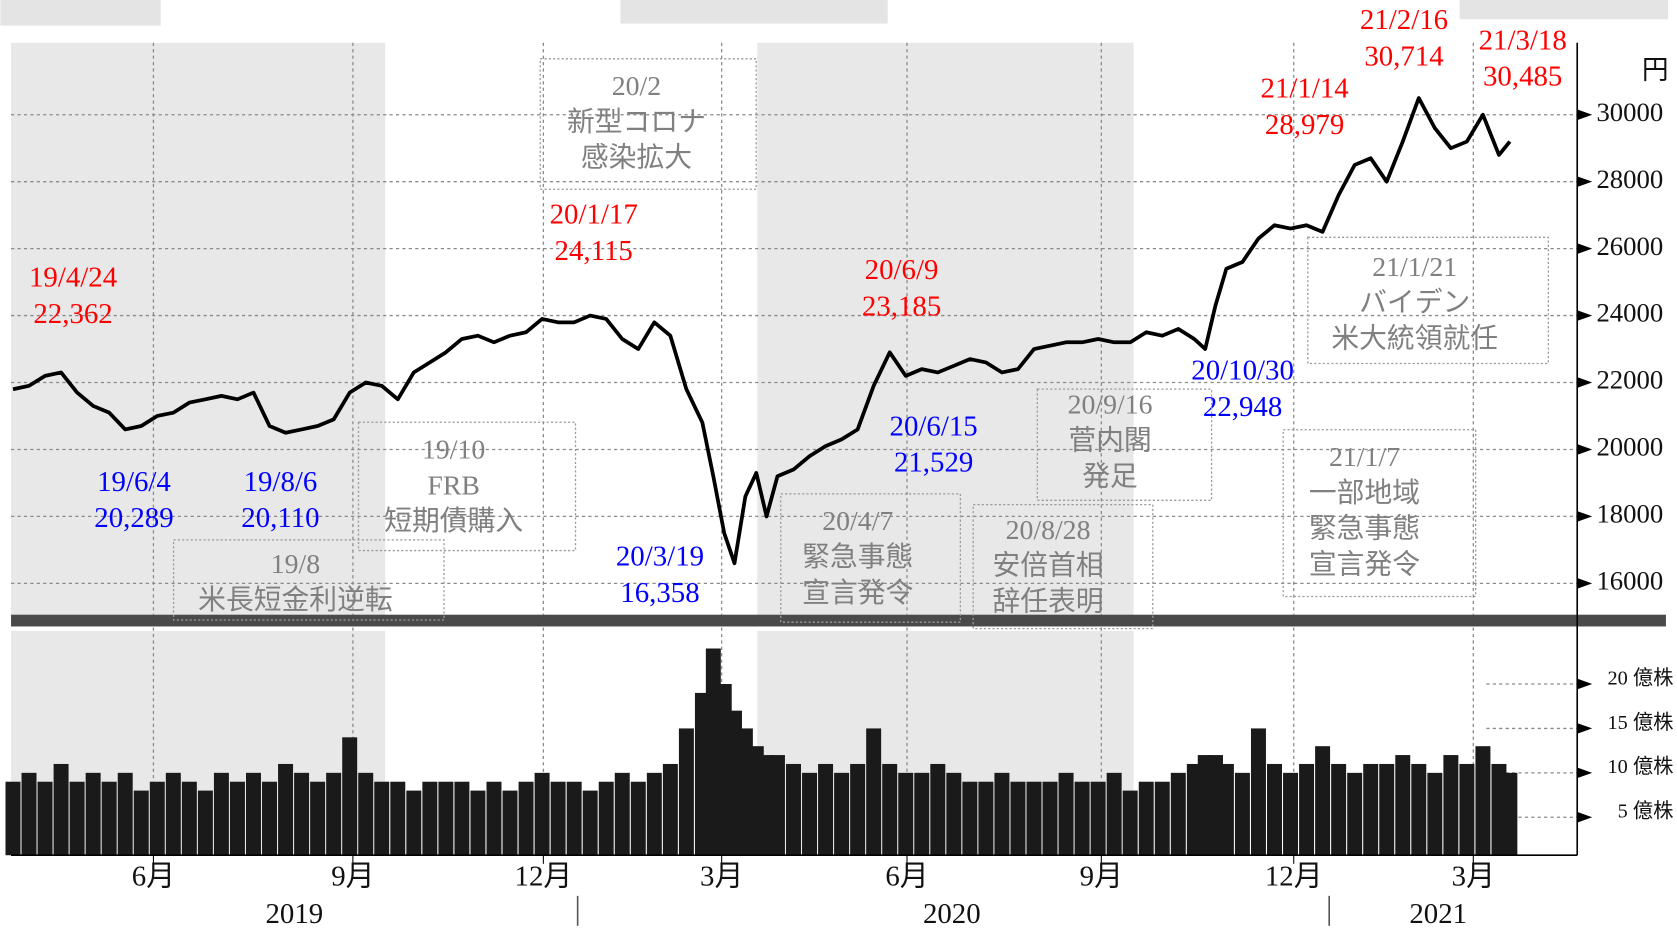 This screenshot has height=929, width=1677. I want to click on year-label: 2019, so click(294, 913).